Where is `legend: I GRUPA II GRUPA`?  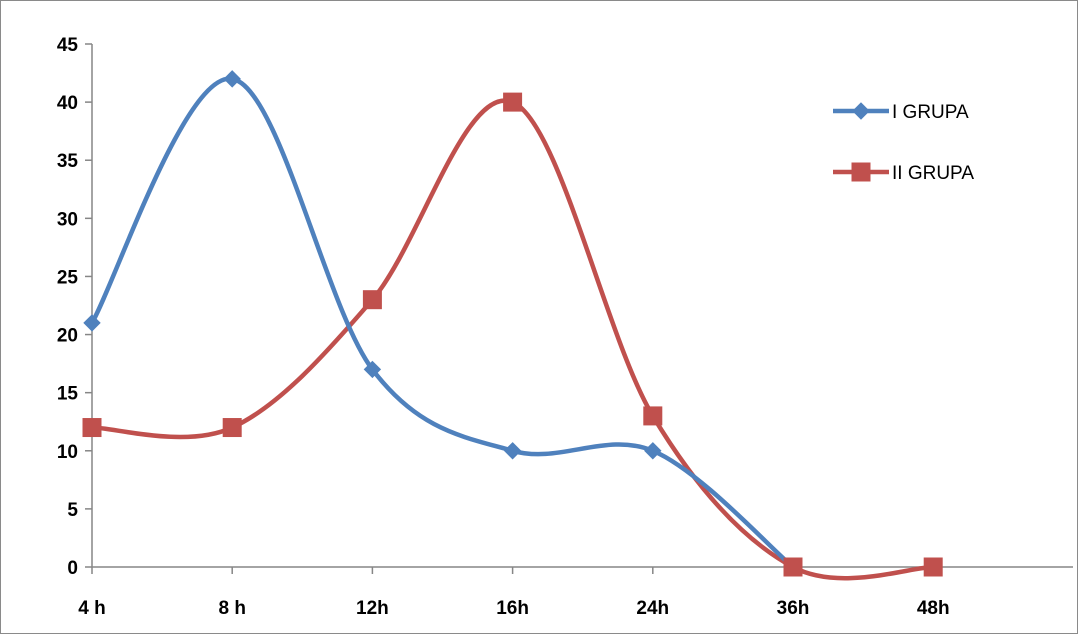
legend: I GRUPA II GRUPA is located at coordinates (903, 143).